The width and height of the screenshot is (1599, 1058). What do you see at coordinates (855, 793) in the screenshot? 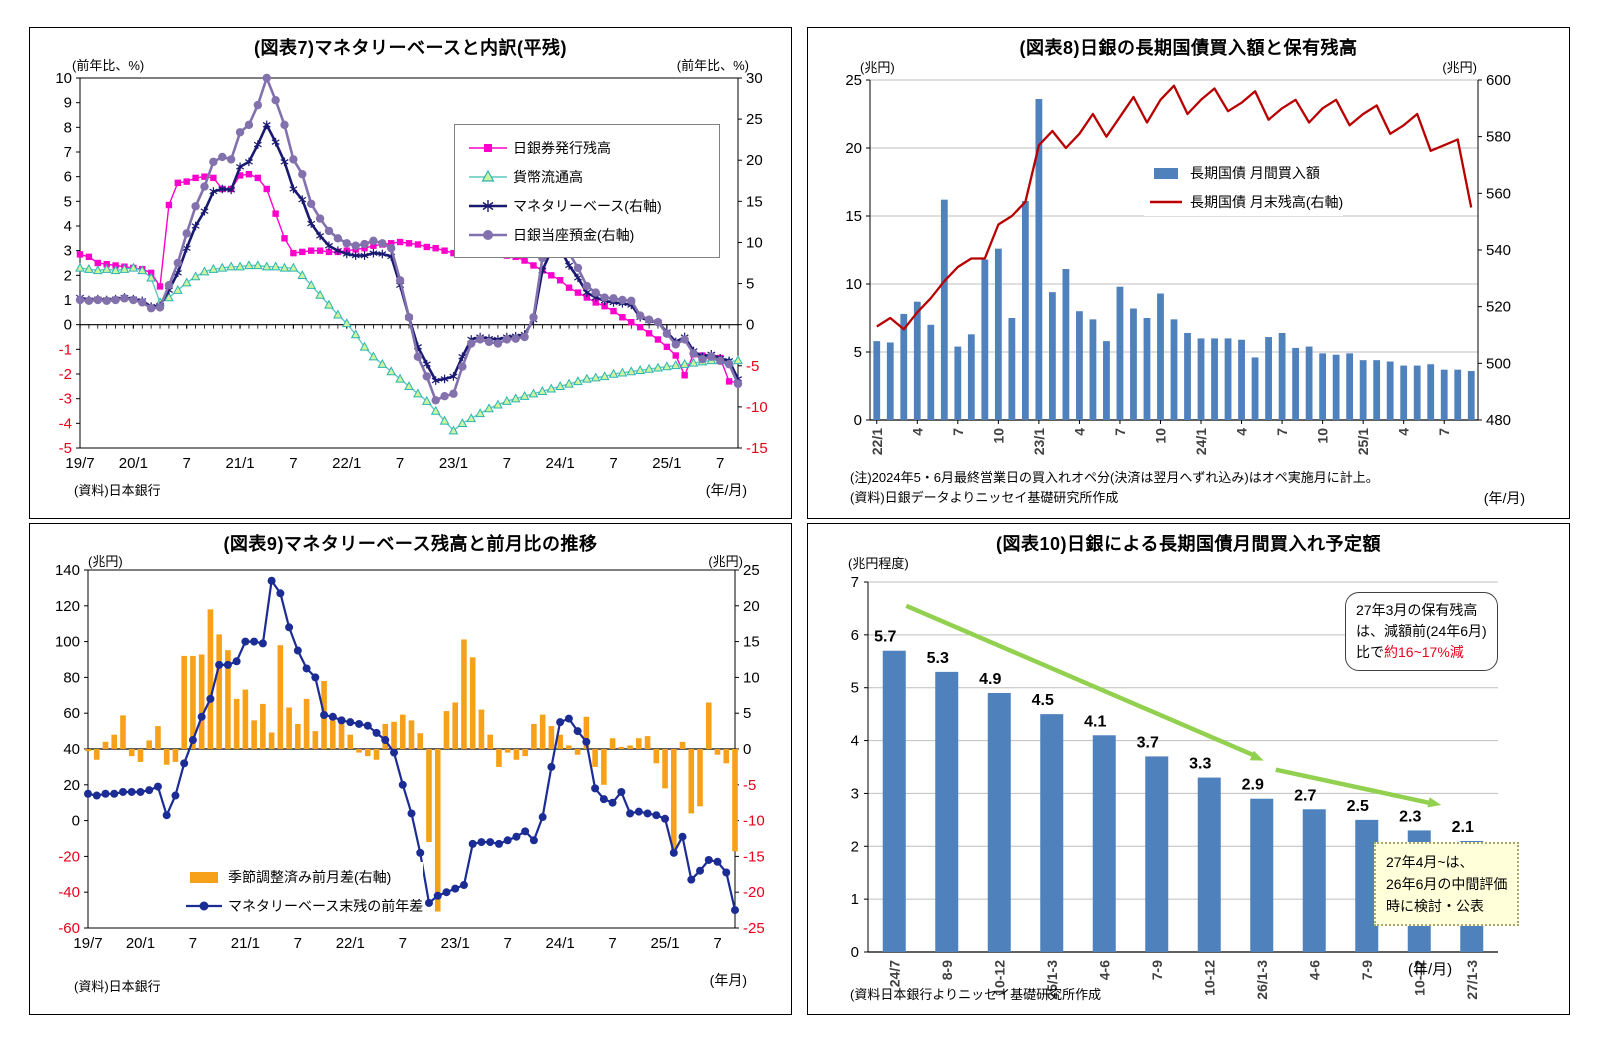
I see `svg-text: 3` at bounding box center [855, 793].